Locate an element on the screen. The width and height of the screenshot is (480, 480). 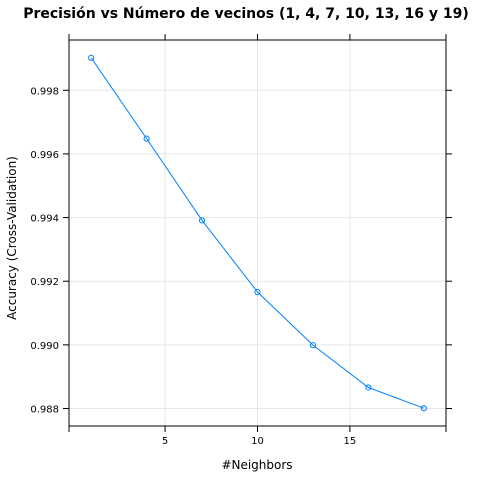
x-tick-label: 10 is located at coordinates (257, 441).